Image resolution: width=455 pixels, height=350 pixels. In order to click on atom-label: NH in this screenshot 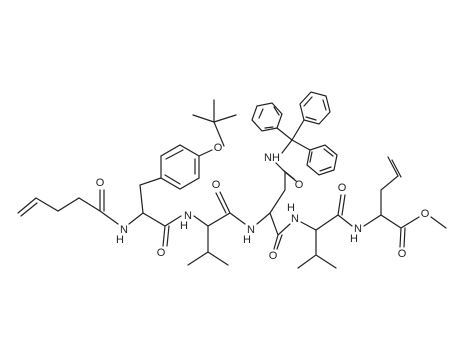, I will do `click(272, 158)`.